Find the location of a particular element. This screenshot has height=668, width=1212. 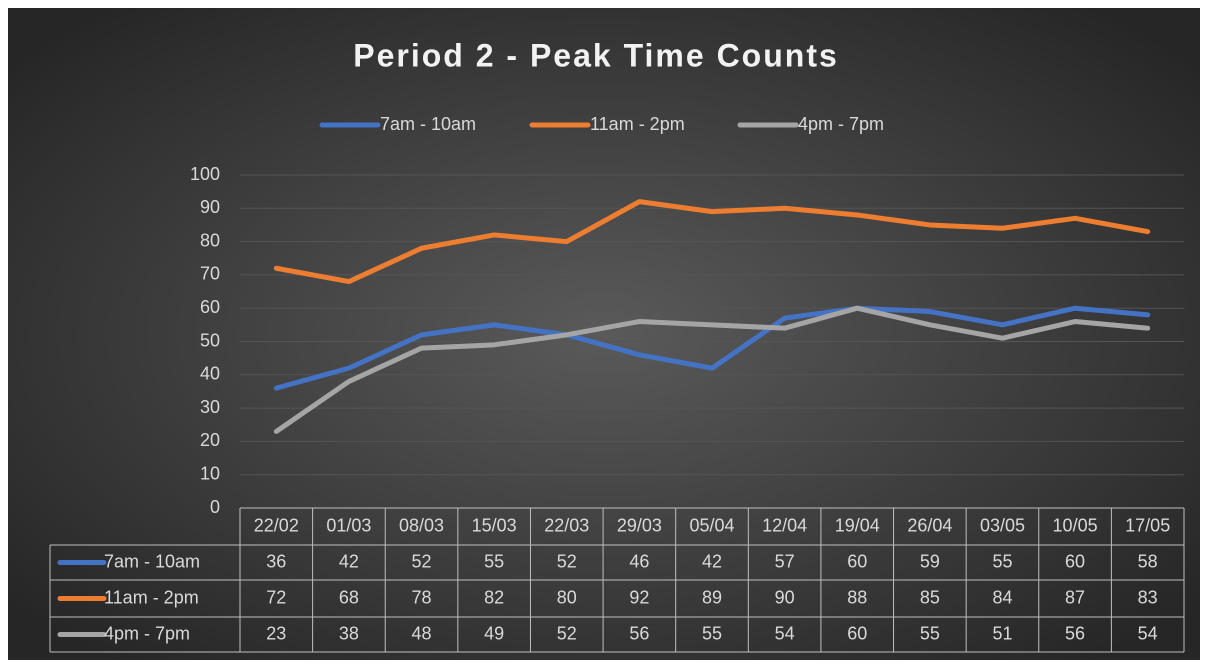

x-tick-label: 26/04 is located at coordinates (929, 525).